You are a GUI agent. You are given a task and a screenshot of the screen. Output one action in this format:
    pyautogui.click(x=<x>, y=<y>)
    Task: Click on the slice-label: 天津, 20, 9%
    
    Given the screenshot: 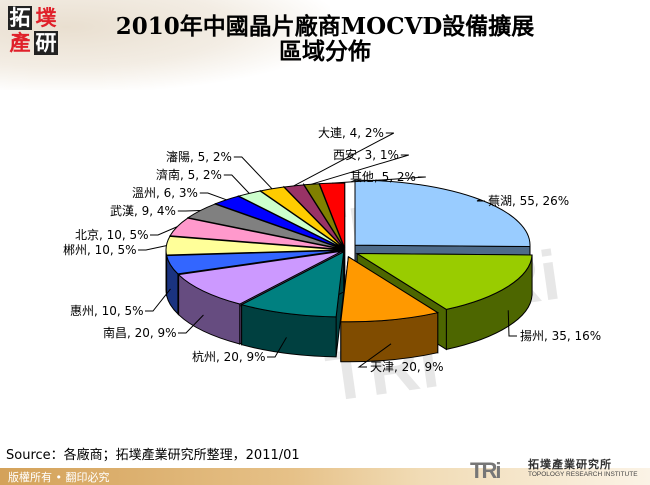 What is the action you would take?
    pyautogui.click(x=407, y=367)
    